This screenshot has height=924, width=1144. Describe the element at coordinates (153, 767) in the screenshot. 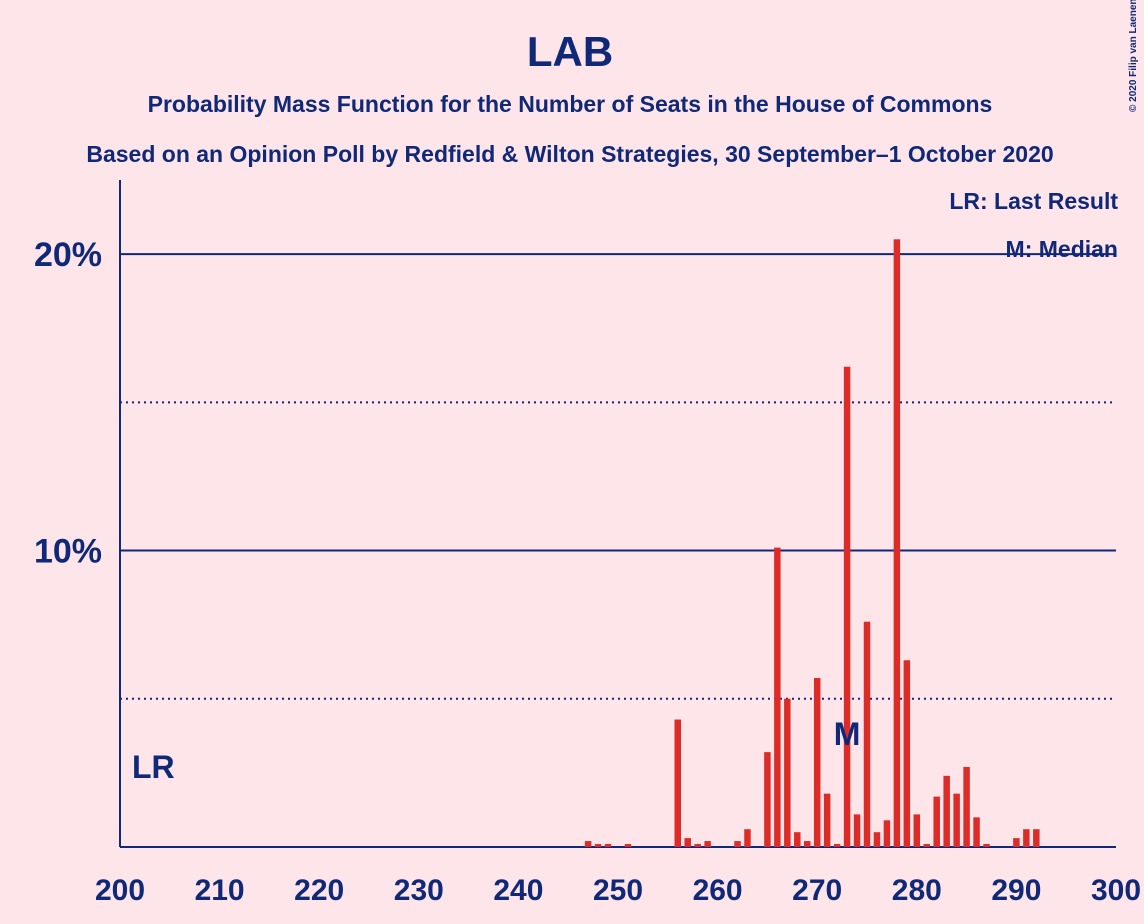

I see `annotation: LR` at that location.